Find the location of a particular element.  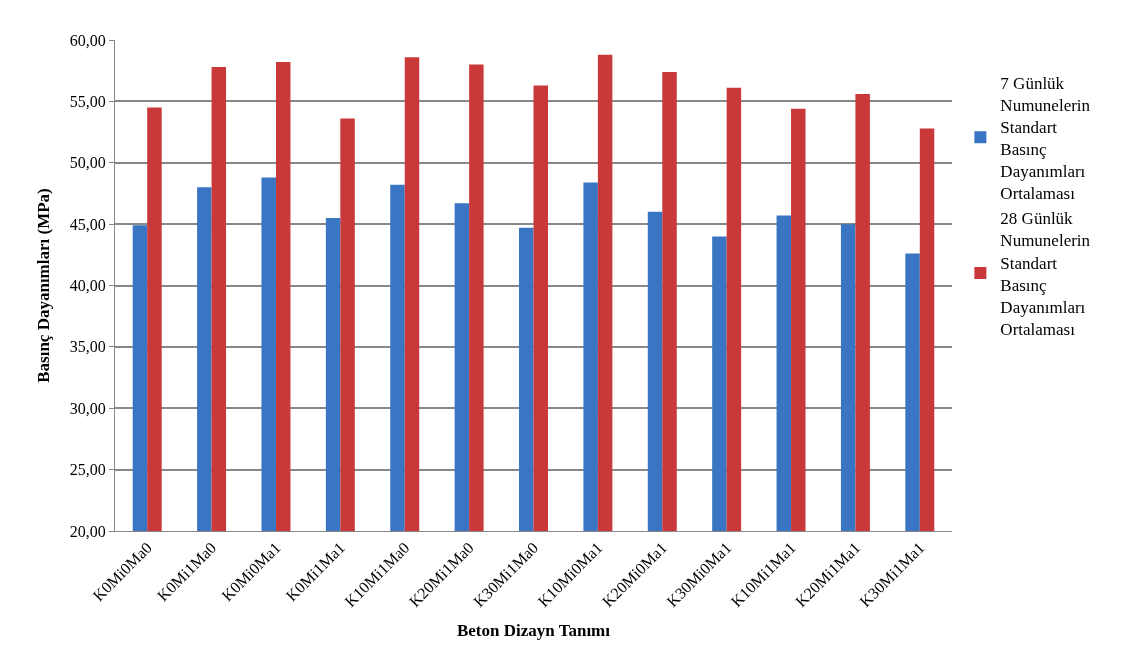

y-tick-label: 30,00 is located at coordinates (87, 408).